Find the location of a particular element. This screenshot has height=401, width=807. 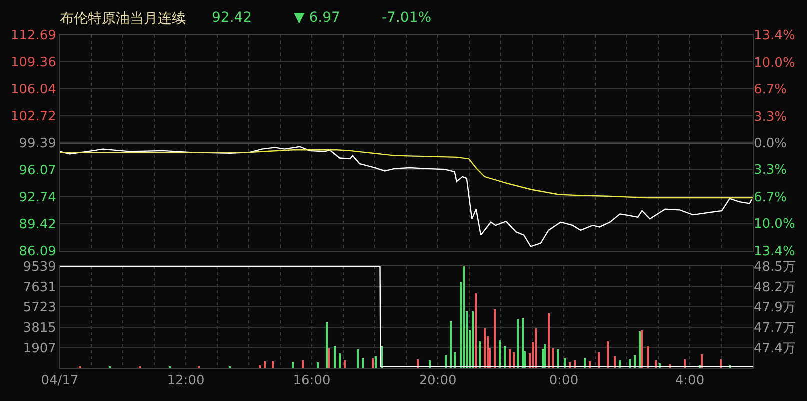

y-tick-label: 9539 is located at coordinates (39, 267).